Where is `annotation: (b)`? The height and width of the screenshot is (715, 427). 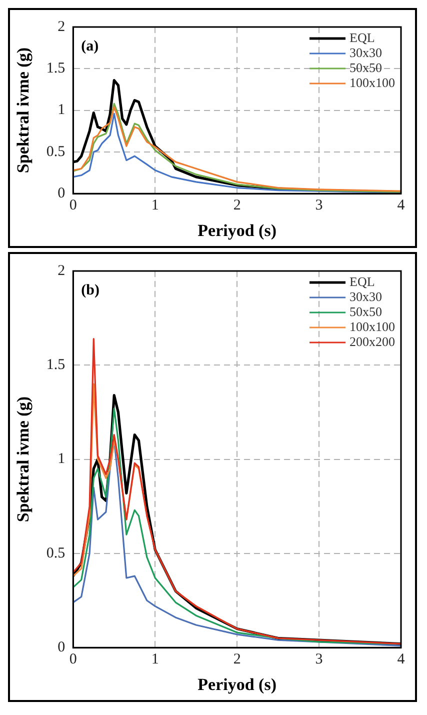
annotation: (b) is located at coordinates (90, 290).